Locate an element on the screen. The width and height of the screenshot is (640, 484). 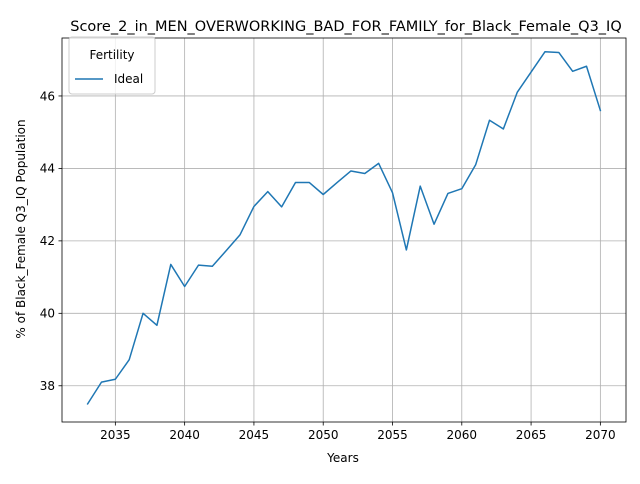
x-tick-label: 2040 is located at coordinates (184, 435).